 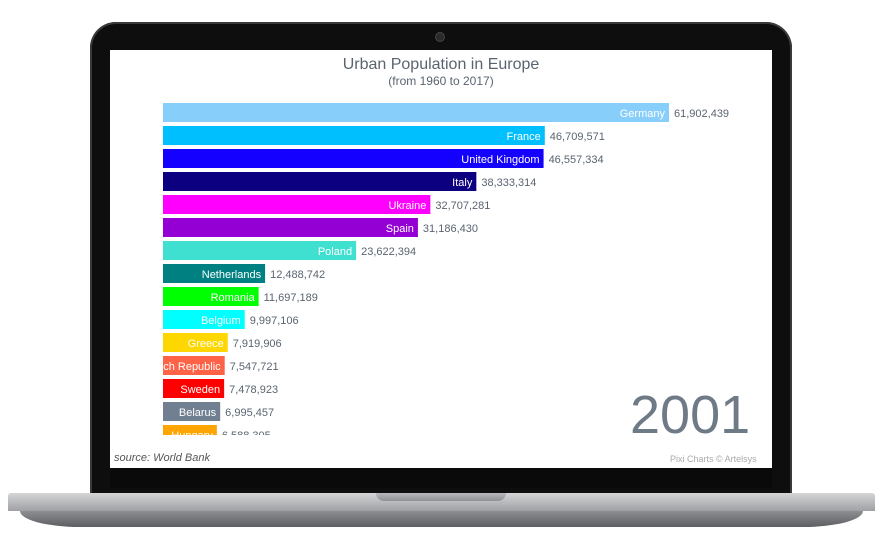 I want to click on bar-label-belarus: Belarus, so click(x=198, y=413).